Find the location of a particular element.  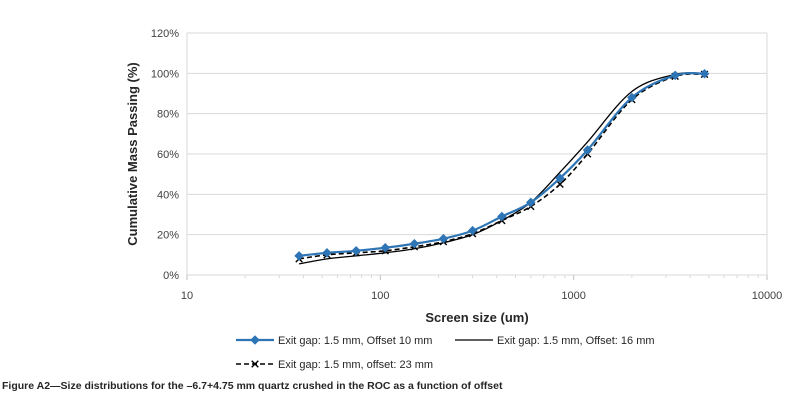

x-tick-label: 10000 is located at coordinates (767, 296).